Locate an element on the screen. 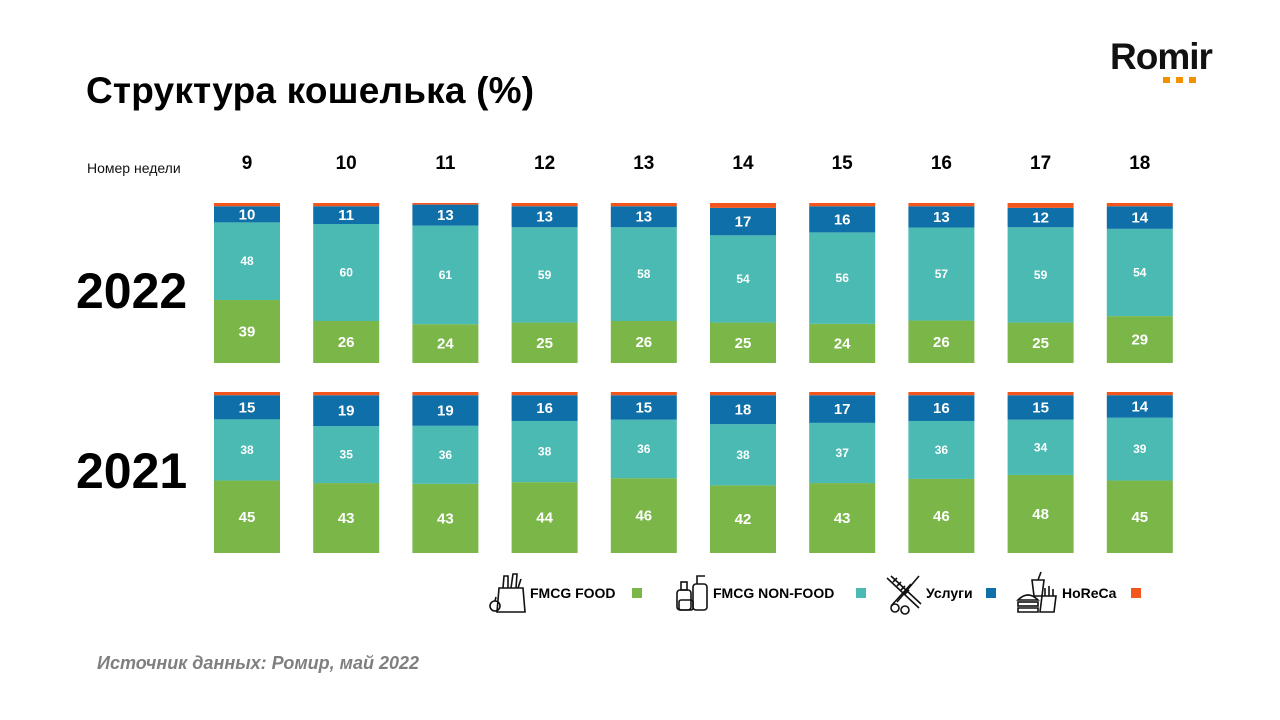 Image resolution: width=1280 pixels, height=720 pixels. legend-label-services: Услуги is located at coordinates (949, 593).